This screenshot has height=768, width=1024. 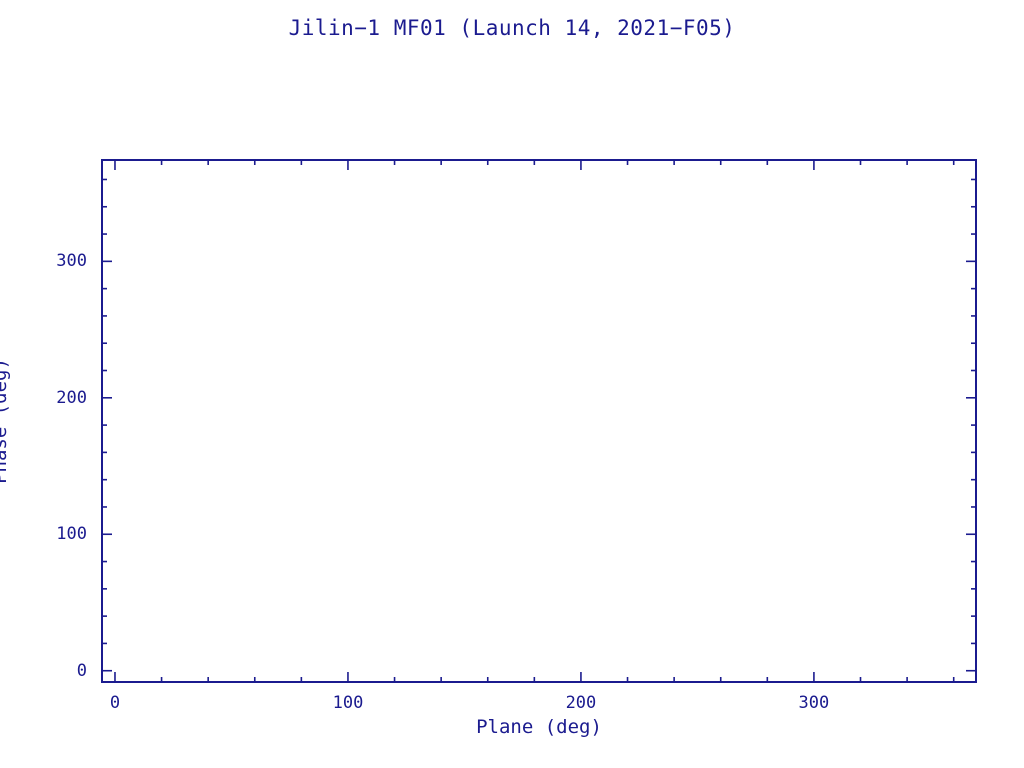 I want to click on y-axis-label: Phase (deg), so click(x=5, y=421).